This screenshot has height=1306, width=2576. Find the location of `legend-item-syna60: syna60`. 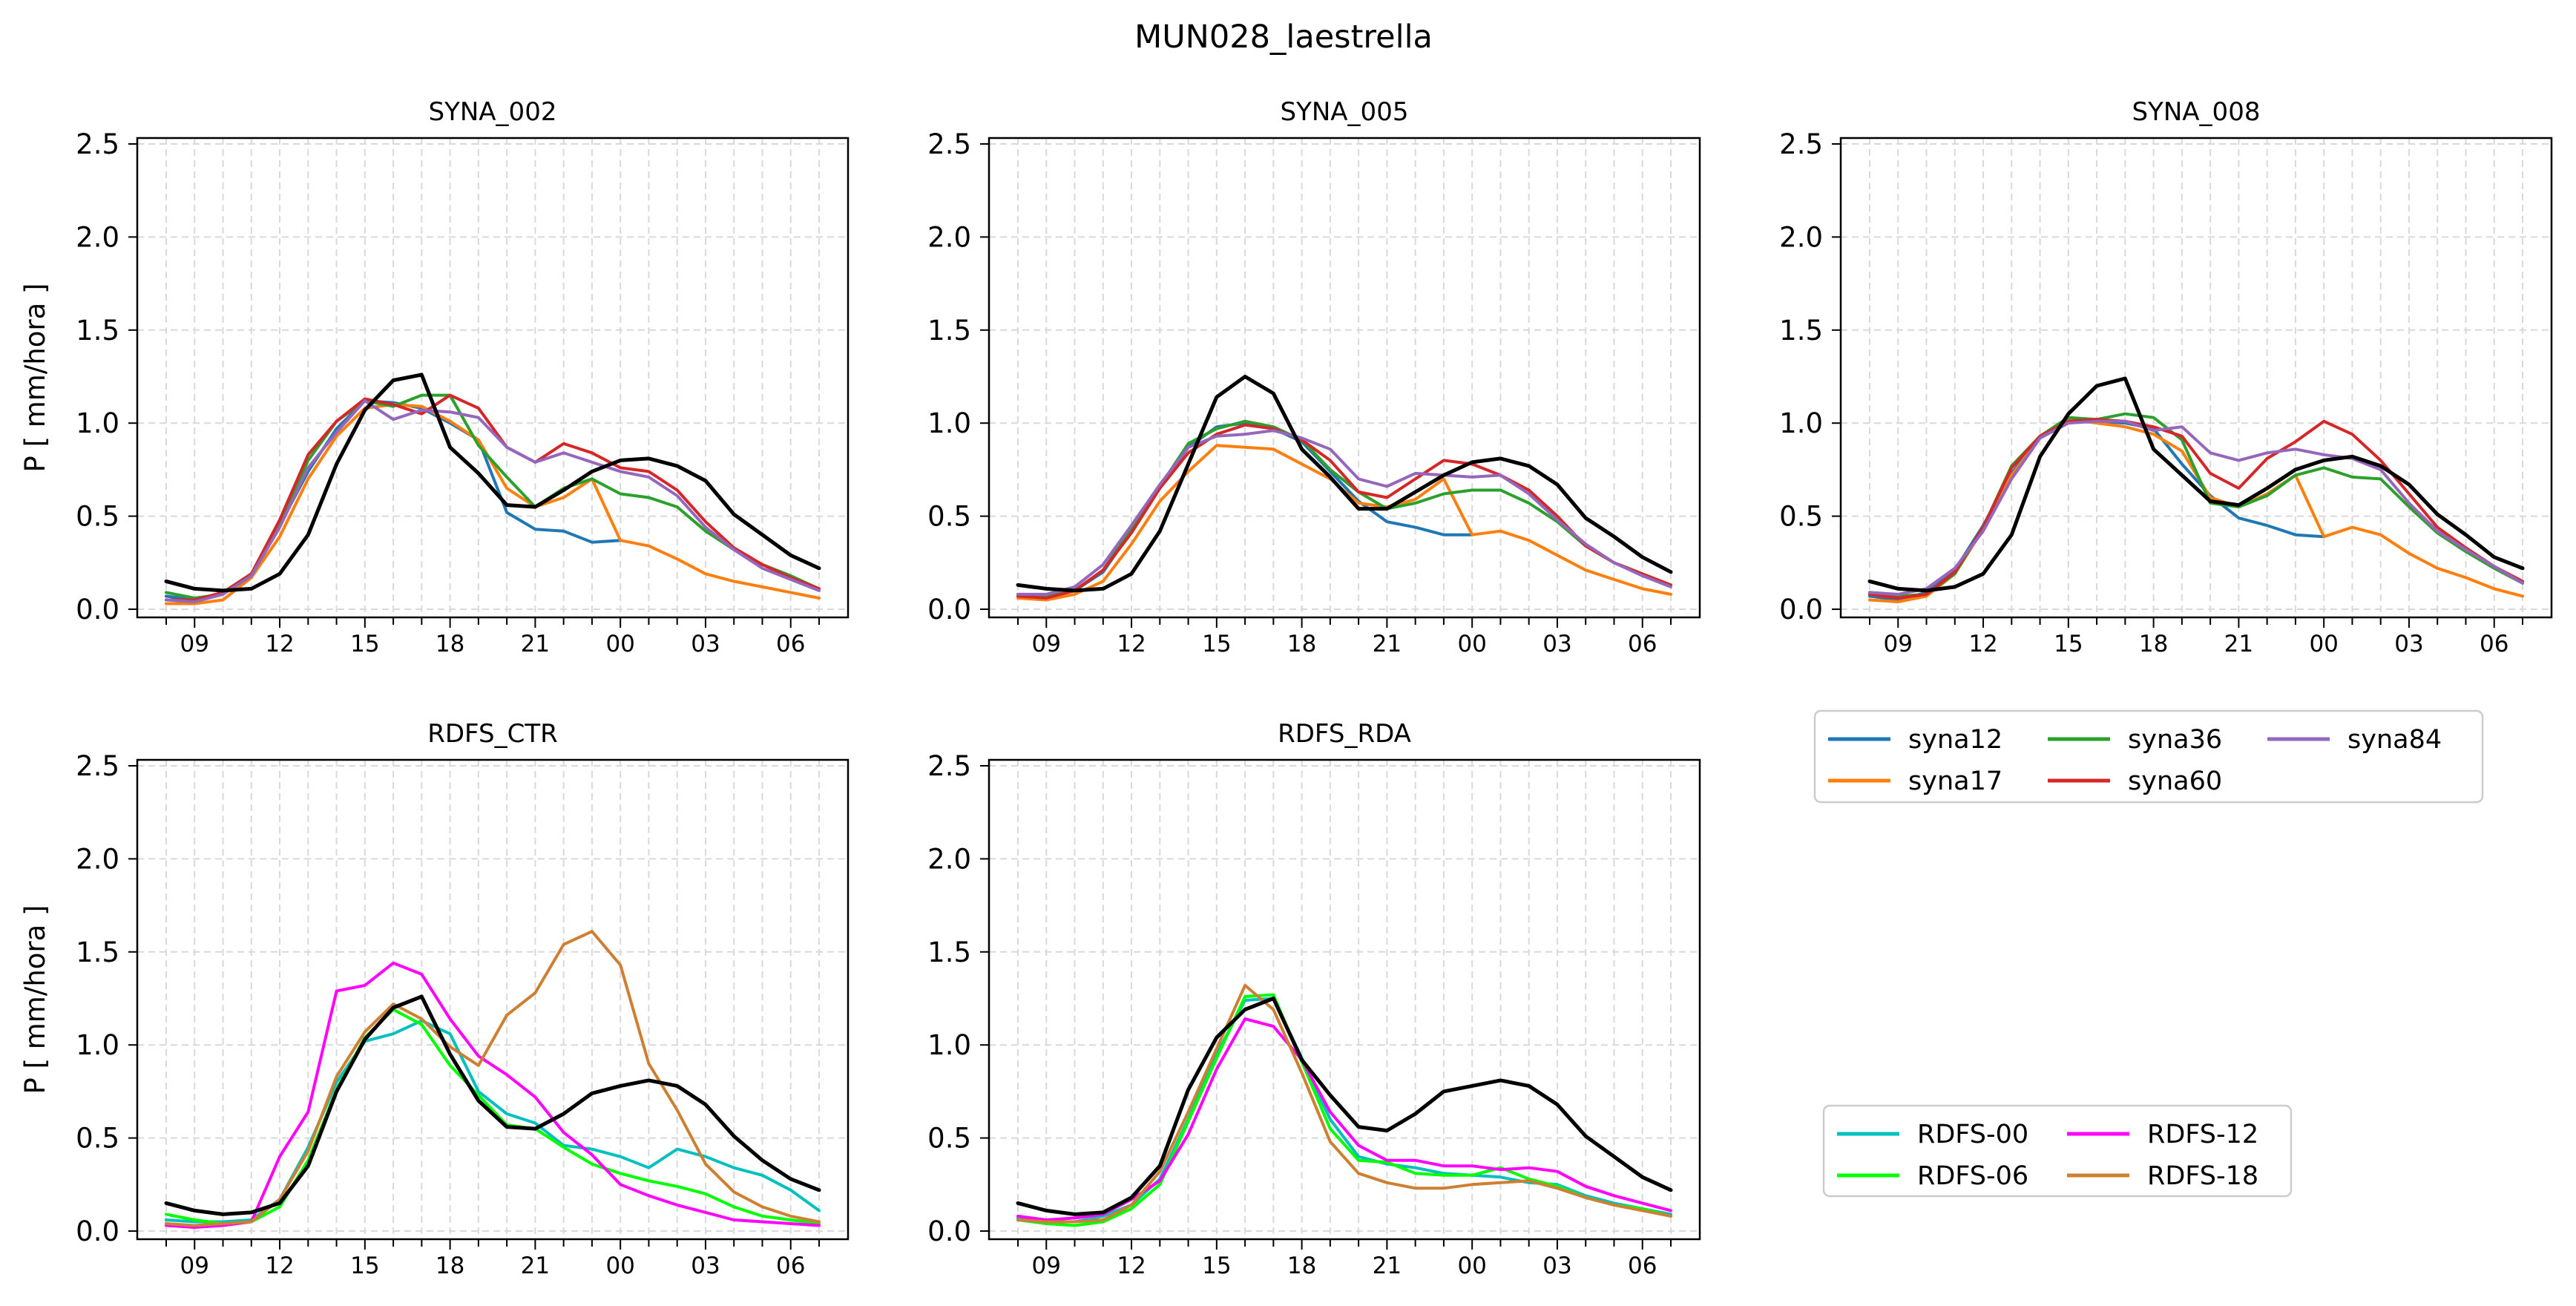

legend-item-syna60: syna60 is located at coordinates (2135, 782).